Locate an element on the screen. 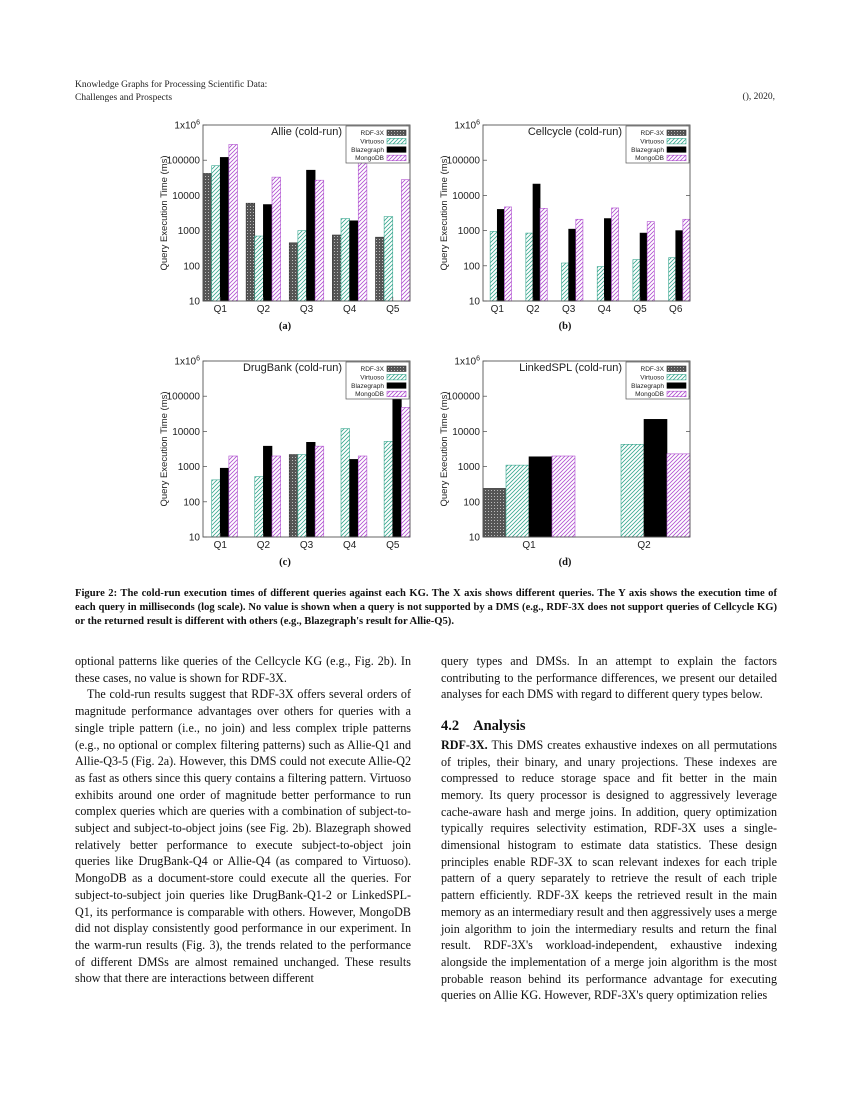 This screenshot has width=850, height=1100. running-title-line2: Challenges and Prospects is located at coordinates (124, 97).